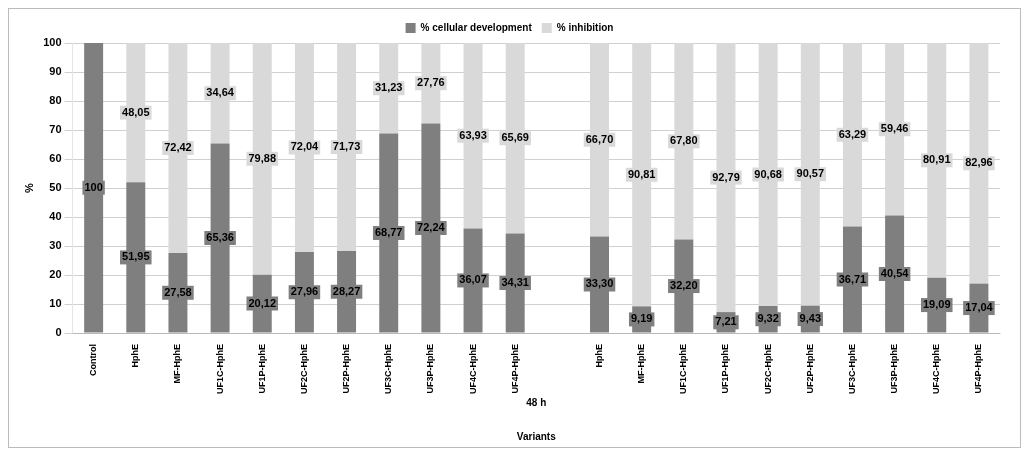  I want to click on data-label: 34,31, so click(515, 282).